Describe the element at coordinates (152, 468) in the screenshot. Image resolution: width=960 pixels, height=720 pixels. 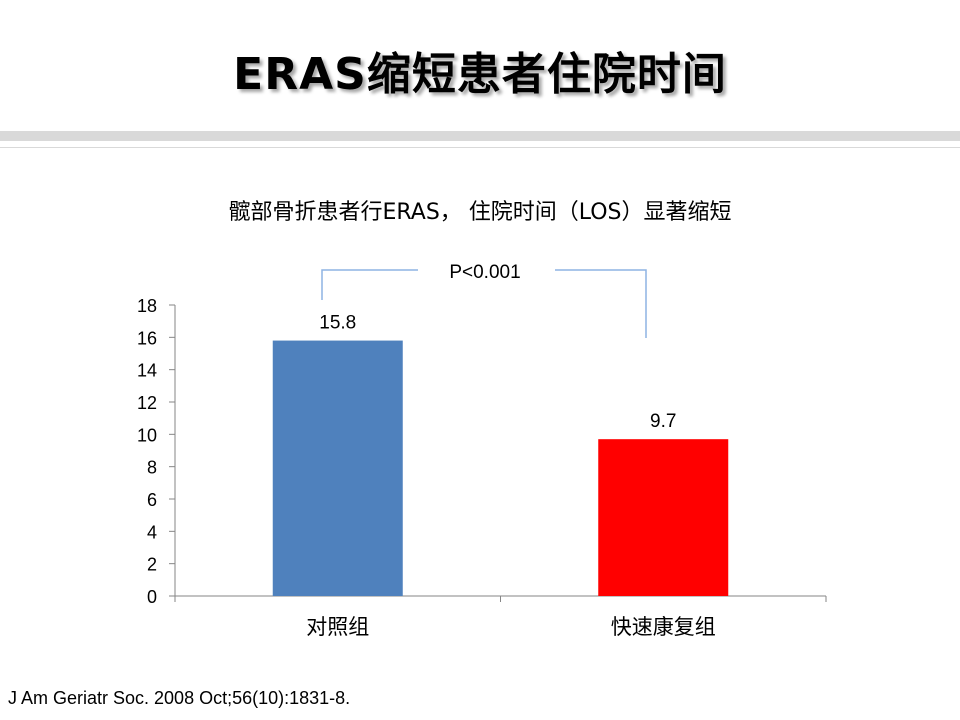
I see `y-tick-label: 8` at that location.